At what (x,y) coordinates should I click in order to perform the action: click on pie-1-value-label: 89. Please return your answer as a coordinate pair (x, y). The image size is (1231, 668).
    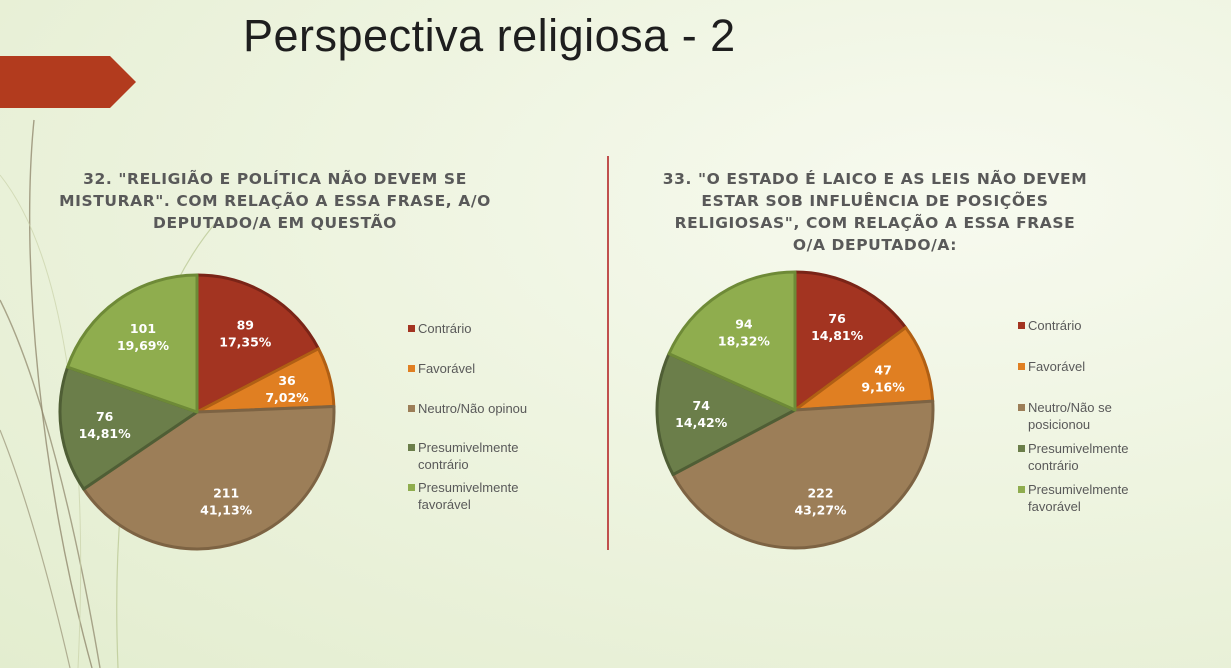
    Looking at the image, I should click on (245, 324).